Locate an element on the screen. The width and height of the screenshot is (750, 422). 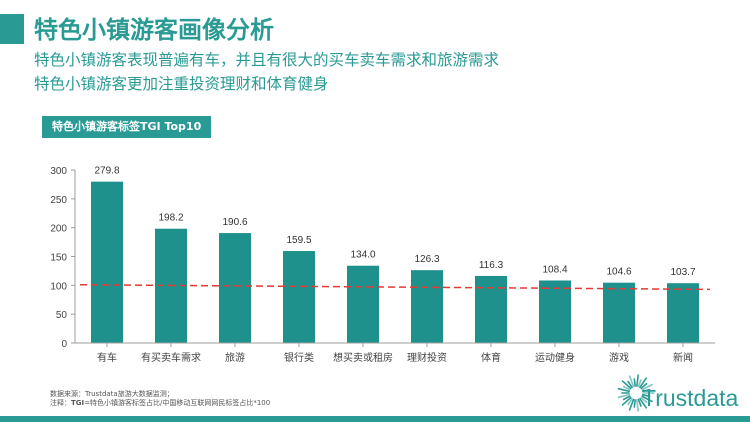
reference-line-group is located at coordinates (395, 287).